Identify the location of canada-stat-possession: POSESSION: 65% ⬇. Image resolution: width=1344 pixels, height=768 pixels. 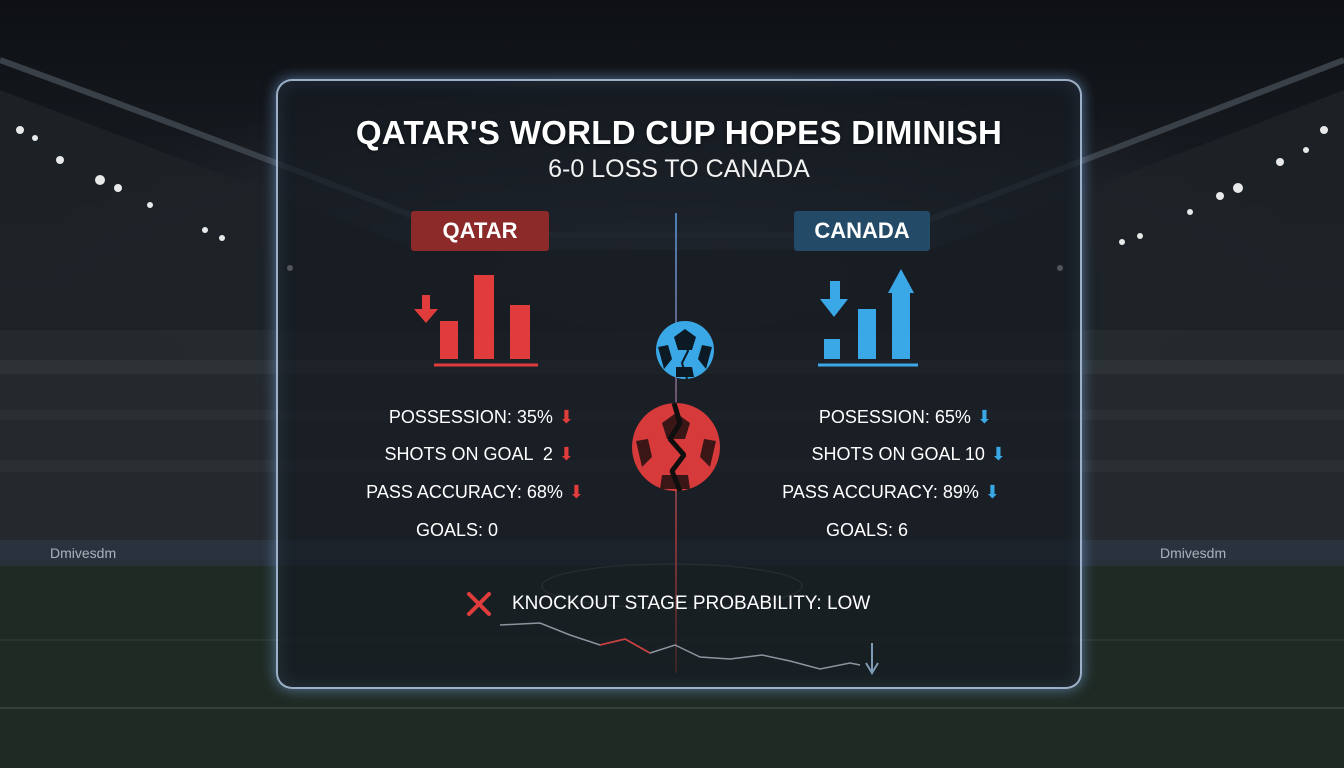
(873, 417).